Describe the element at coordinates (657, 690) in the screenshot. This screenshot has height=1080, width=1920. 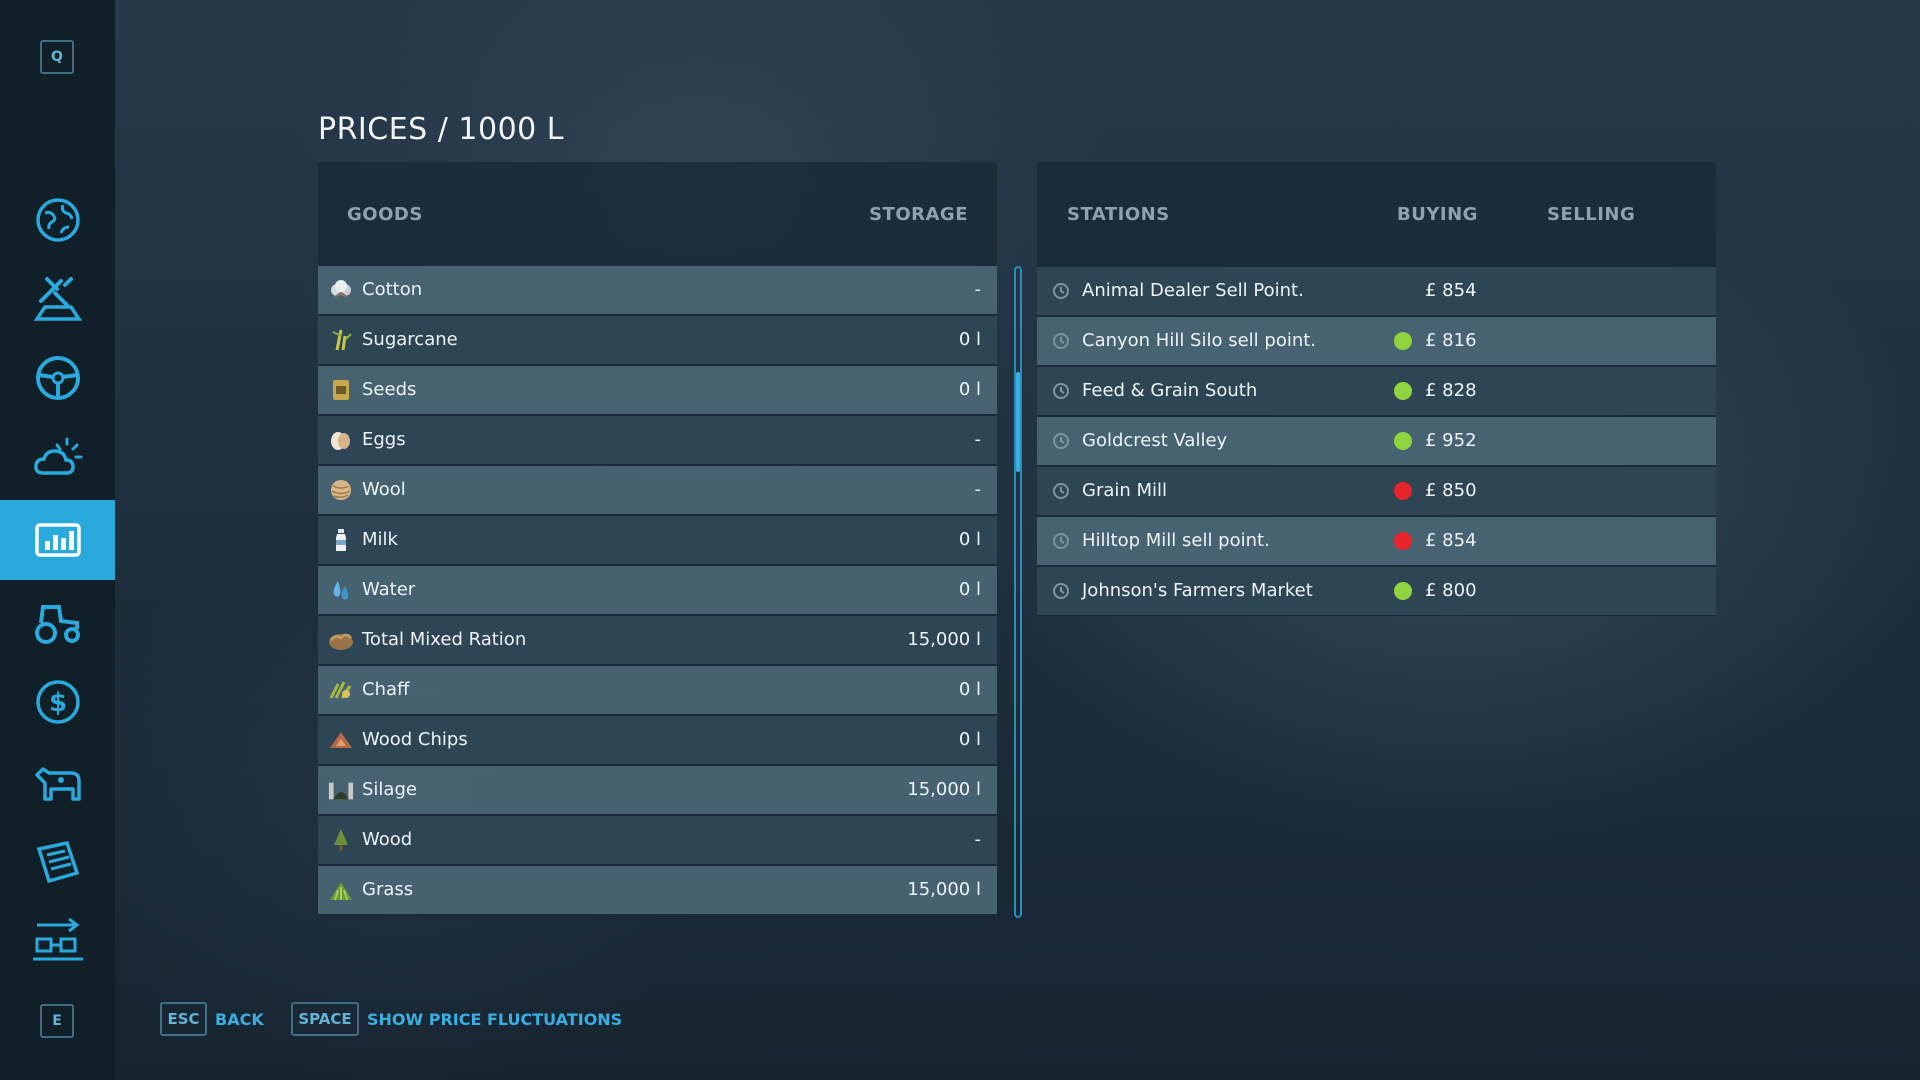
I see `goods-row-chaff: Chaff 0 l` at that location.